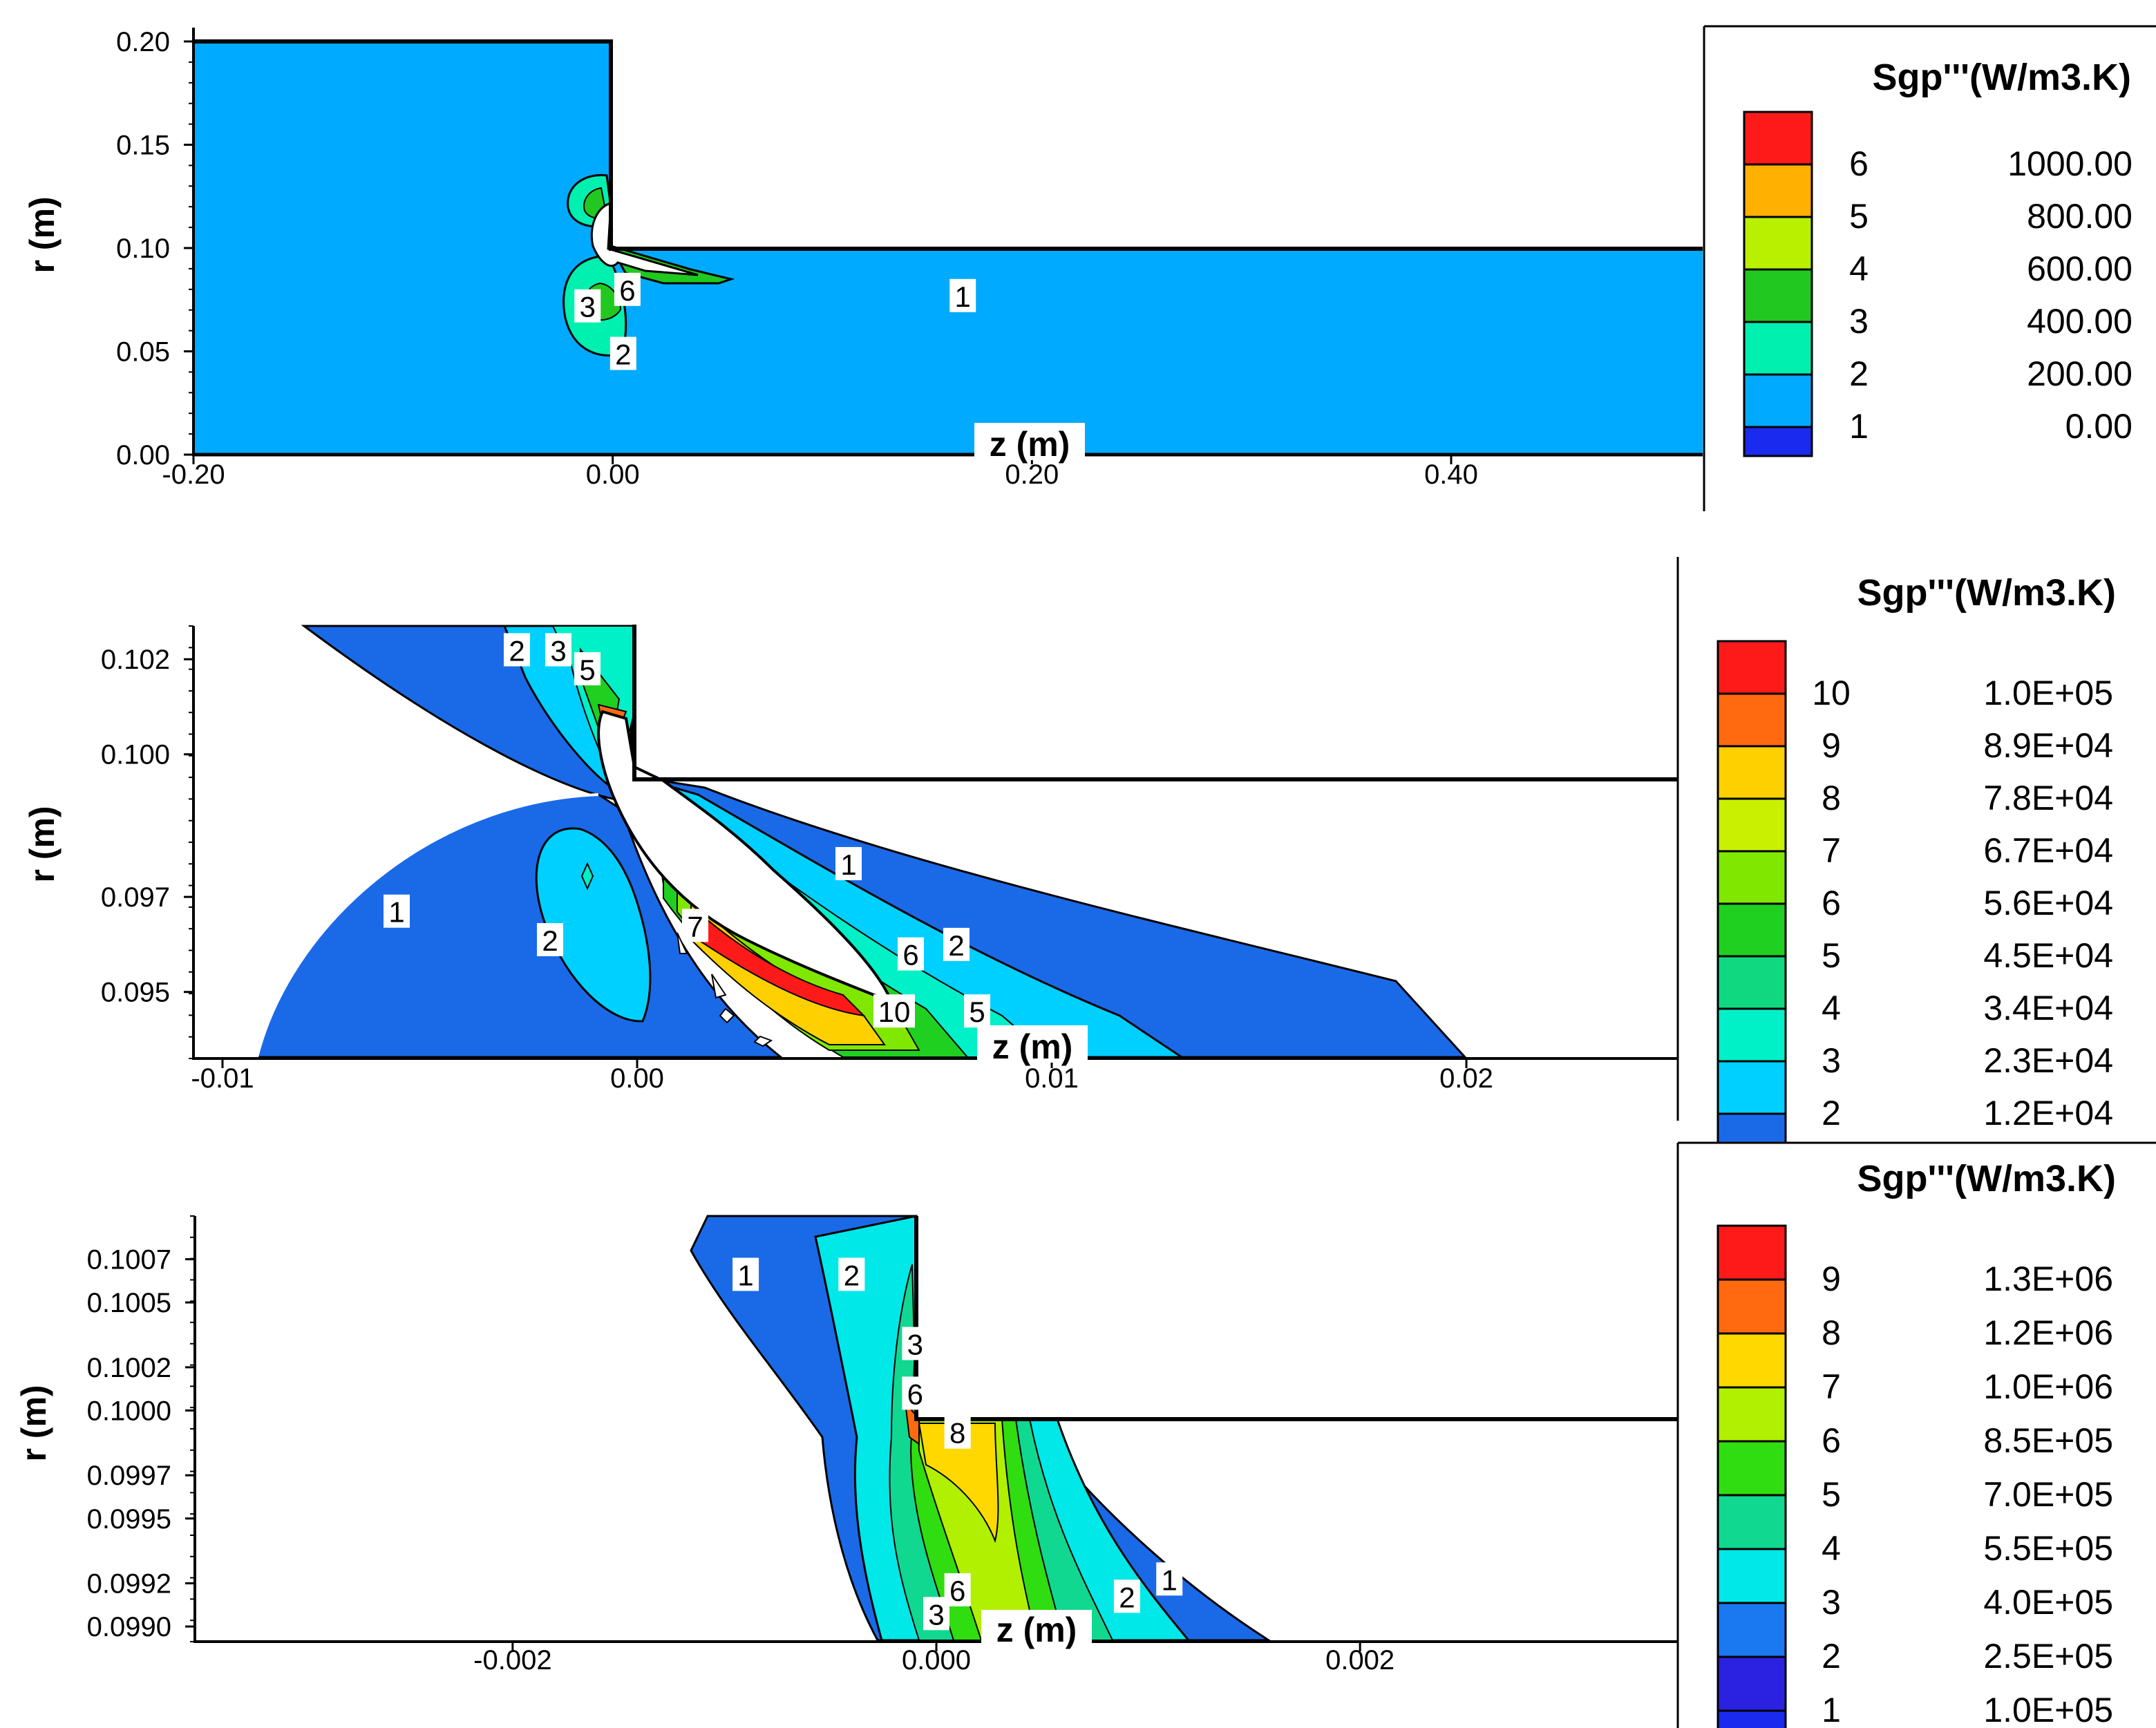 This screenshot has height=1728, width=2156. What do you see at coordinates (682, 943) in the screenshot?
I see `panel-2-island-c` at bounding box center [682, 943].